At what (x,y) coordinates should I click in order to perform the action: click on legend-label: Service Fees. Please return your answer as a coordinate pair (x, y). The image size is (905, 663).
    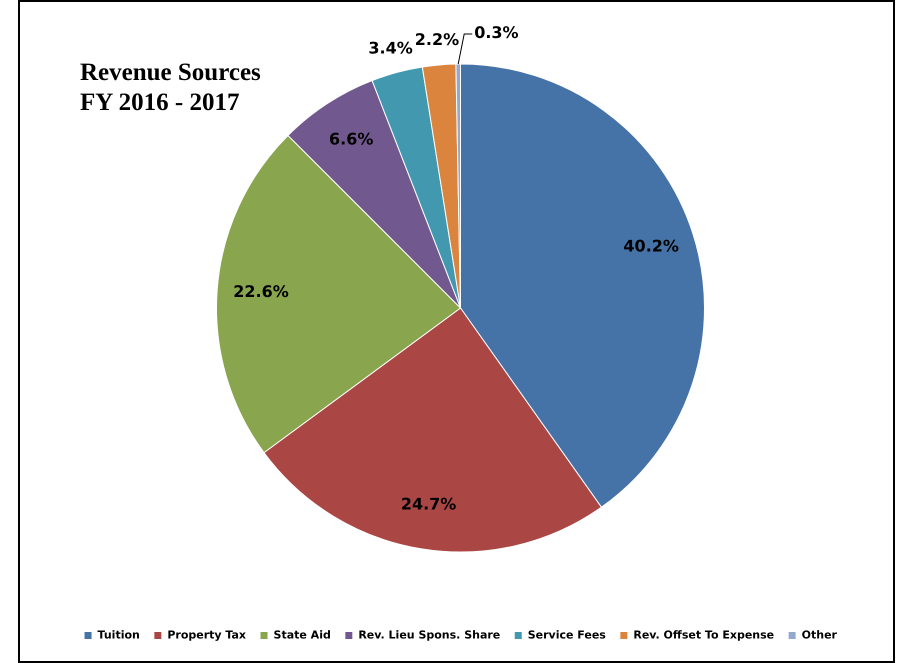
    Looking at the image, I should click on (567, 635).